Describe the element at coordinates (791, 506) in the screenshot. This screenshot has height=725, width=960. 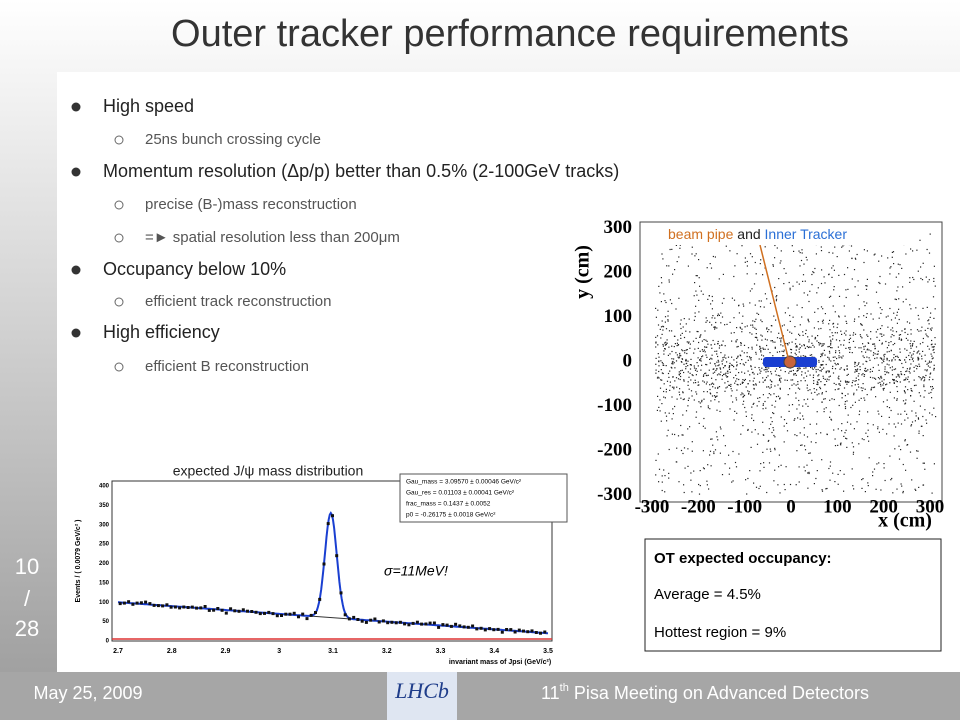
I see `scatter-xtick: 0` at that location.